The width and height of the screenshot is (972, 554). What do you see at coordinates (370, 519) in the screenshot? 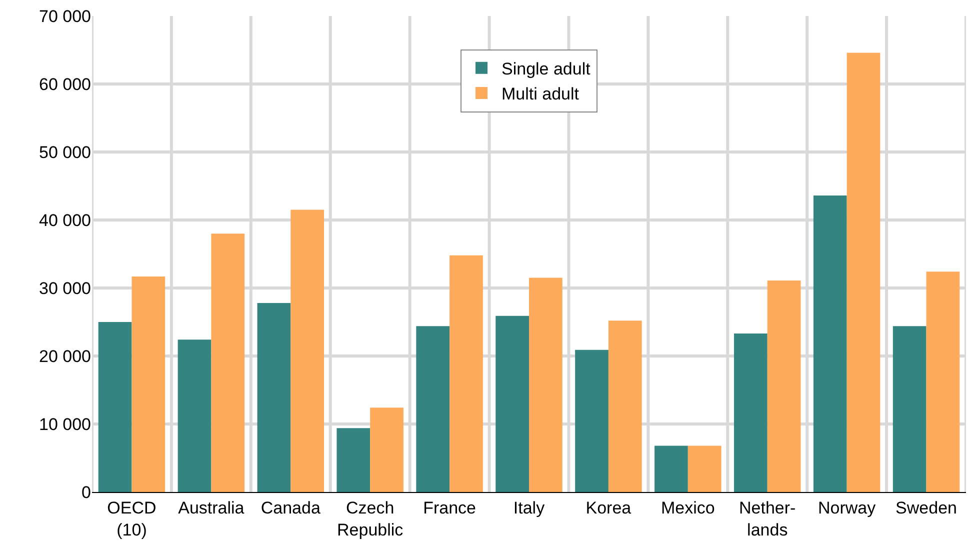
I see `x-tick-label: Czech Republic` at bounding box center [370, 519].